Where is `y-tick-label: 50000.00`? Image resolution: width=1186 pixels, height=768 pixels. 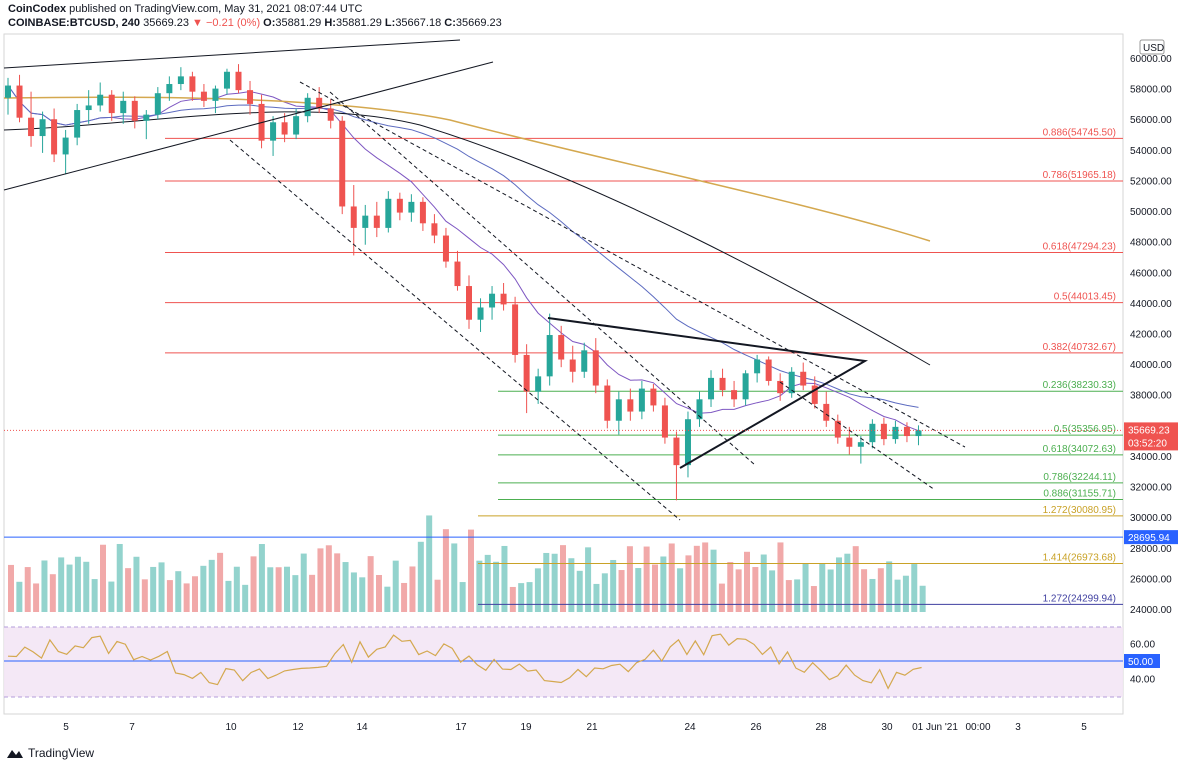 y-tick-label: 50000.00 is located at coordinates (1151, 212).